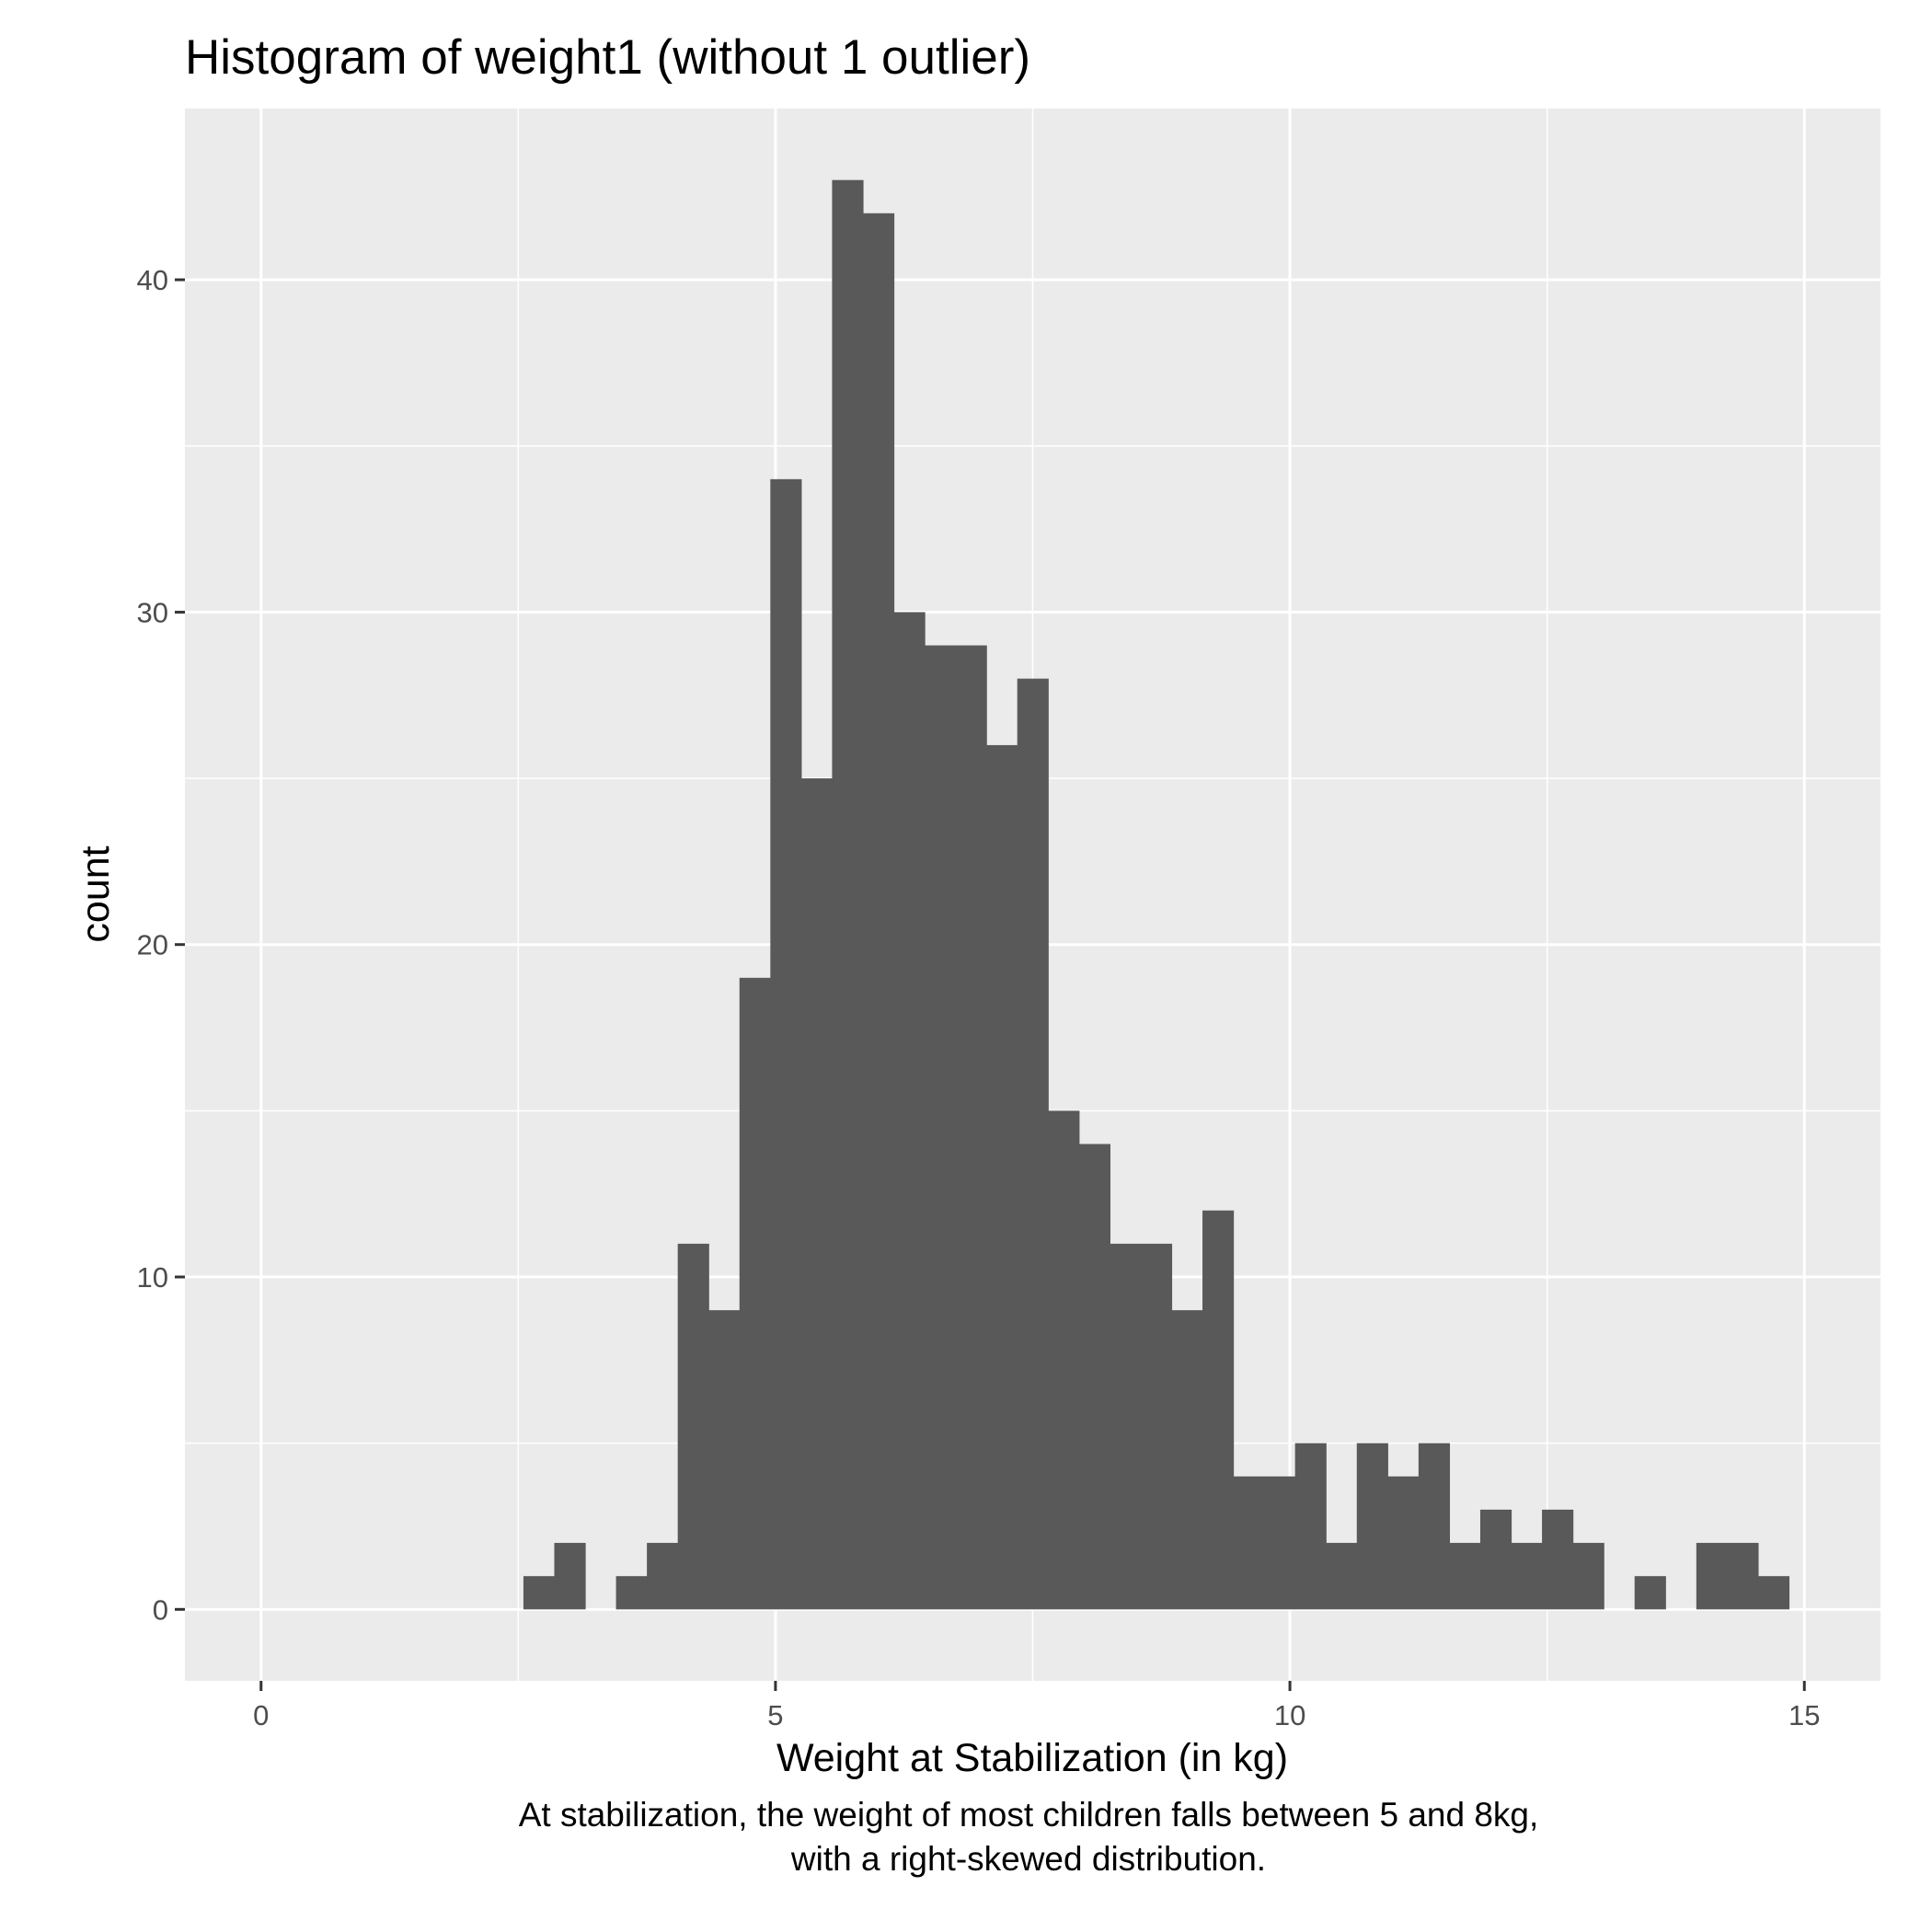 This screenshot has width=1932, height=1932. Describe the element at coordinates (160, 1609) in the screenshot. I see `y-tick-label: 0` at that location.